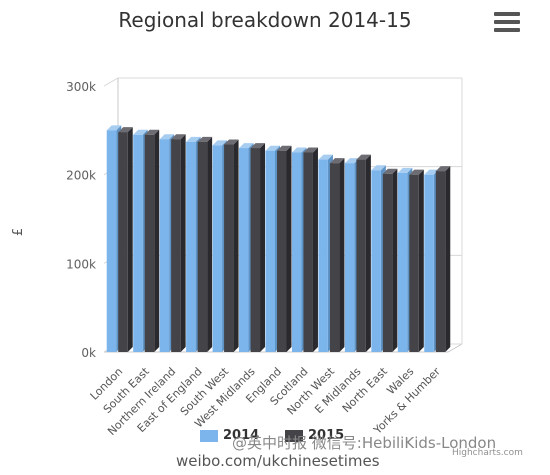  I want to click on legend-swatch-2015, so click(294, 435).